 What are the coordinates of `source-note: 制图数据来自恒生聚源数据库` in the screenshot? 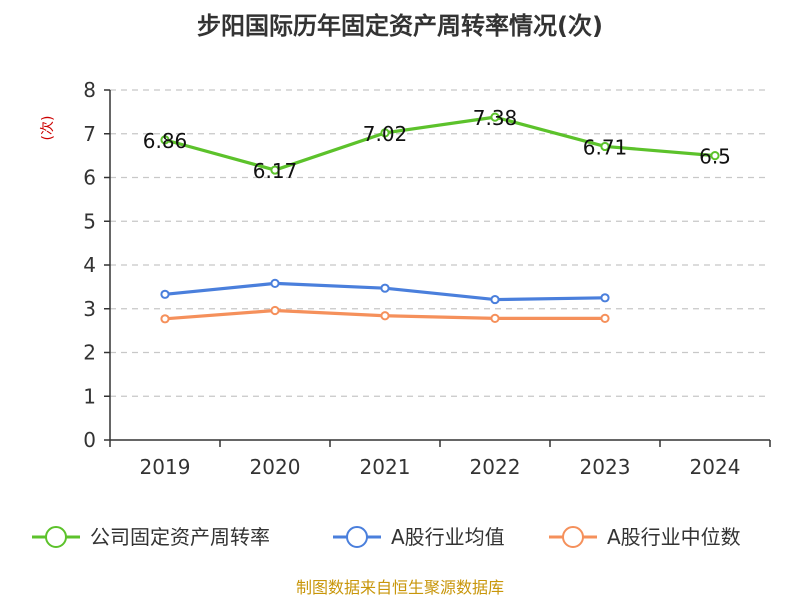 It's located at (400, 587).